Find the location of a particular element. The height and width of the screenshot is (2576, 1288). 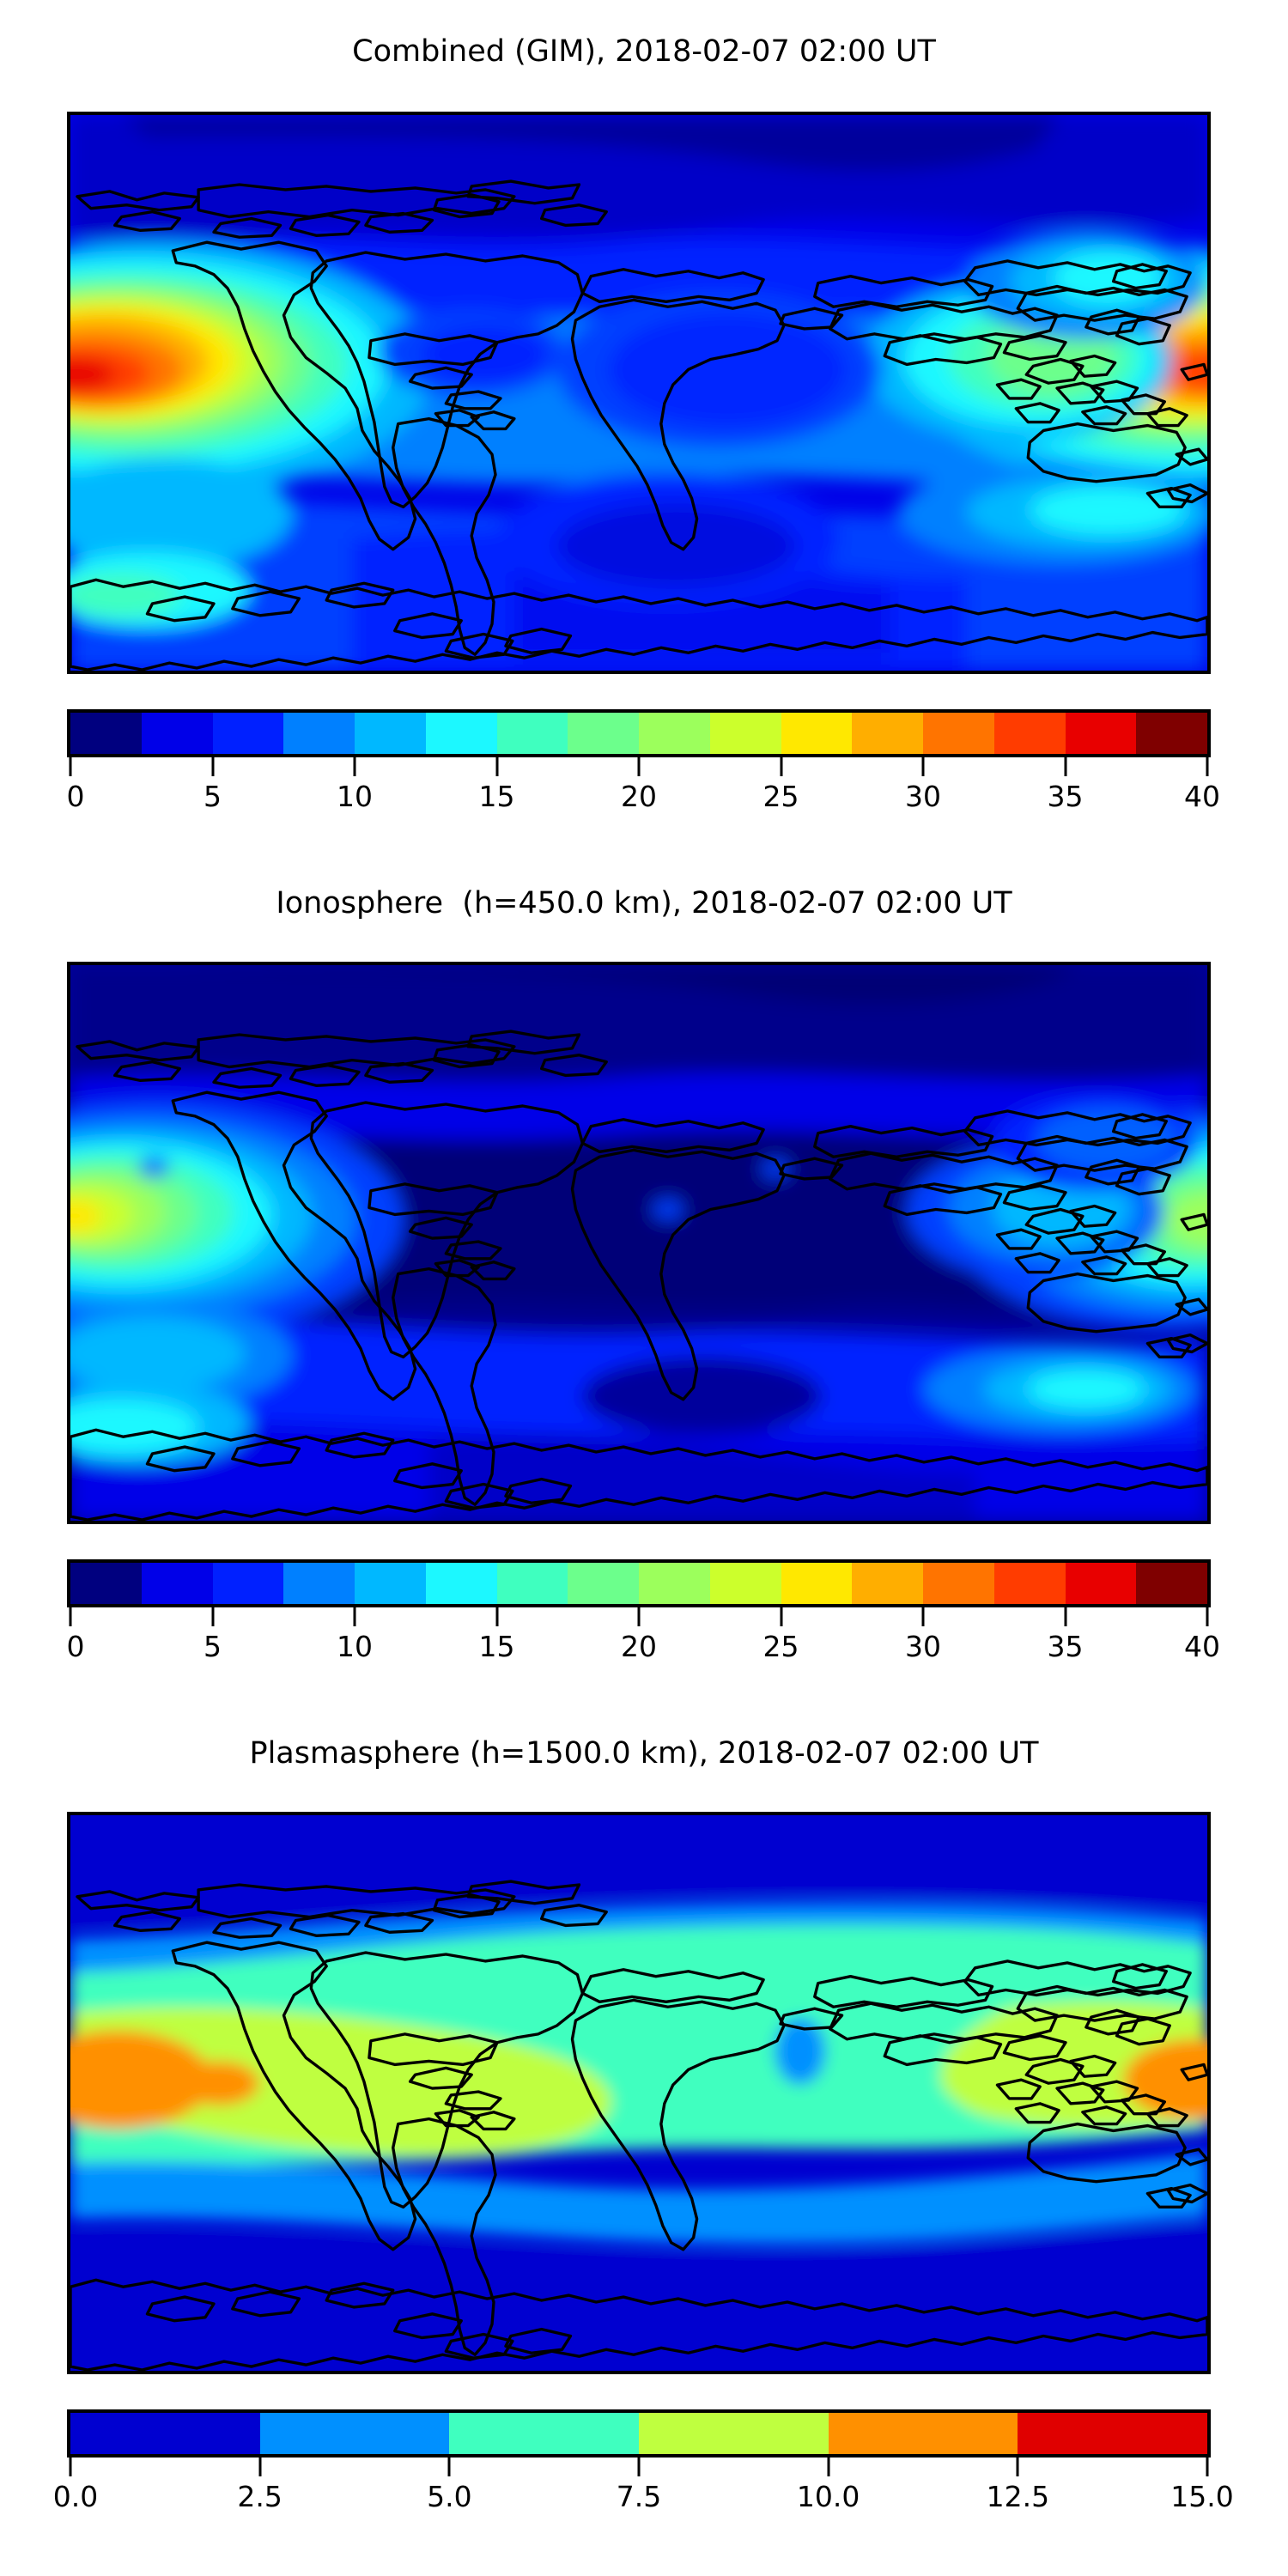

colorbar-combined-bar is located at coordinates (639, 733).